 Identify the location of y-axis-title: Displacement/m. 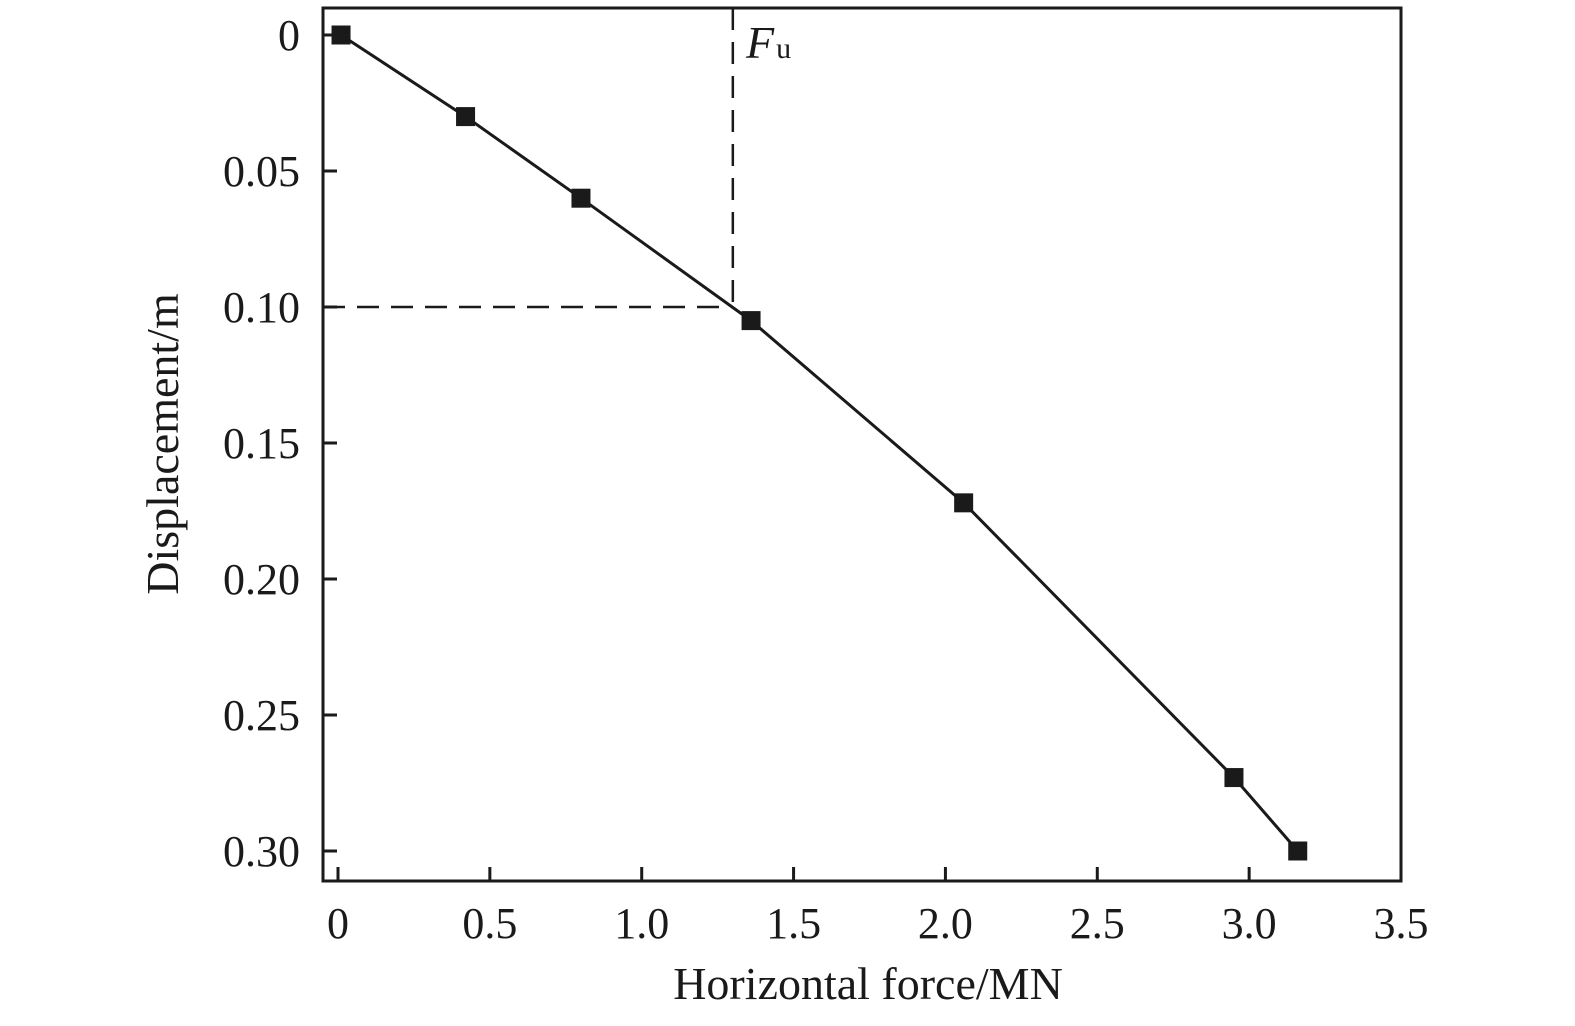
(162, 444).